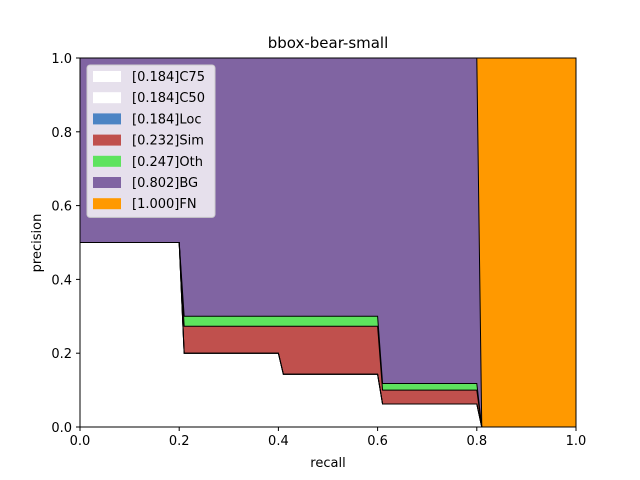 The height and width of the screenshot is (480, 640). What do you see at coordinates (61, 133) in the screenshot?
I see `y-tick-label: 0.8` at bounding box center [61, 133].